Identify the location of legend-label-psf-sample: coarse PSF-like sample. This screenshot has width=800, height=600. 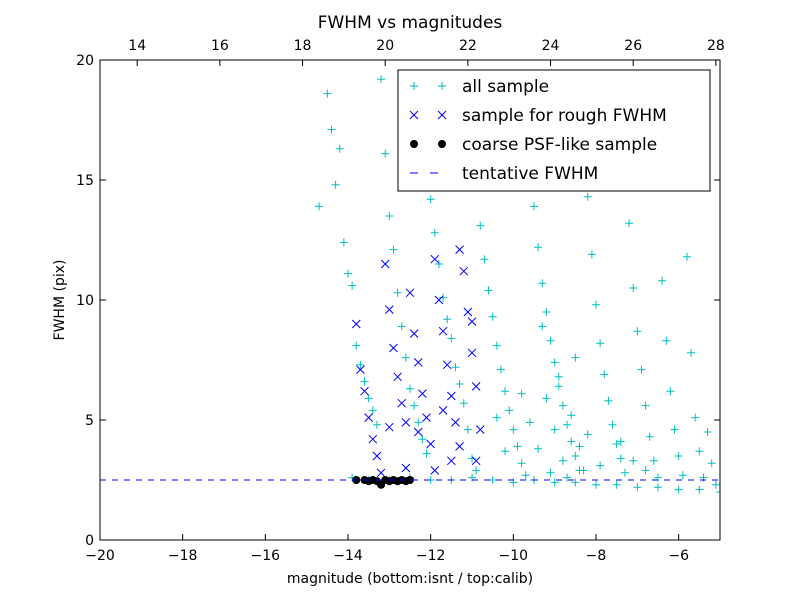
(559, 145).